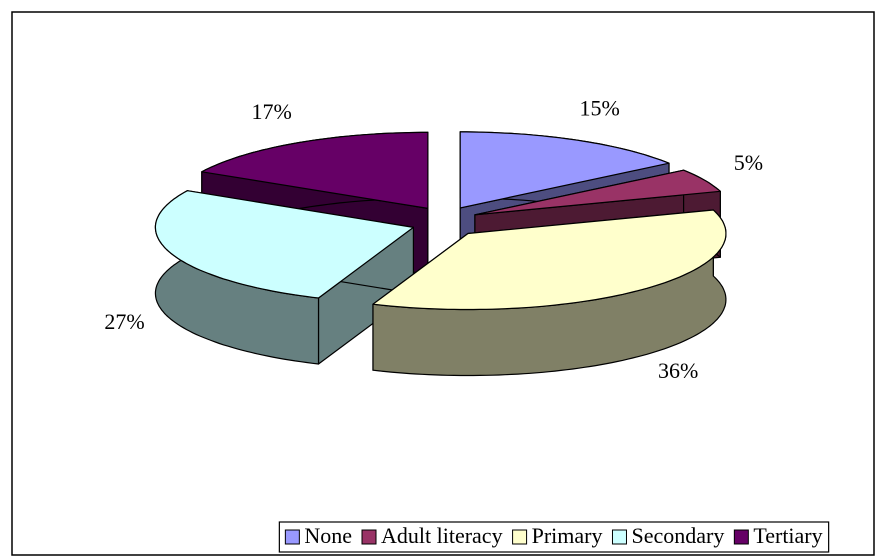  I want to click on data-label: 5%, so click(748, 162).